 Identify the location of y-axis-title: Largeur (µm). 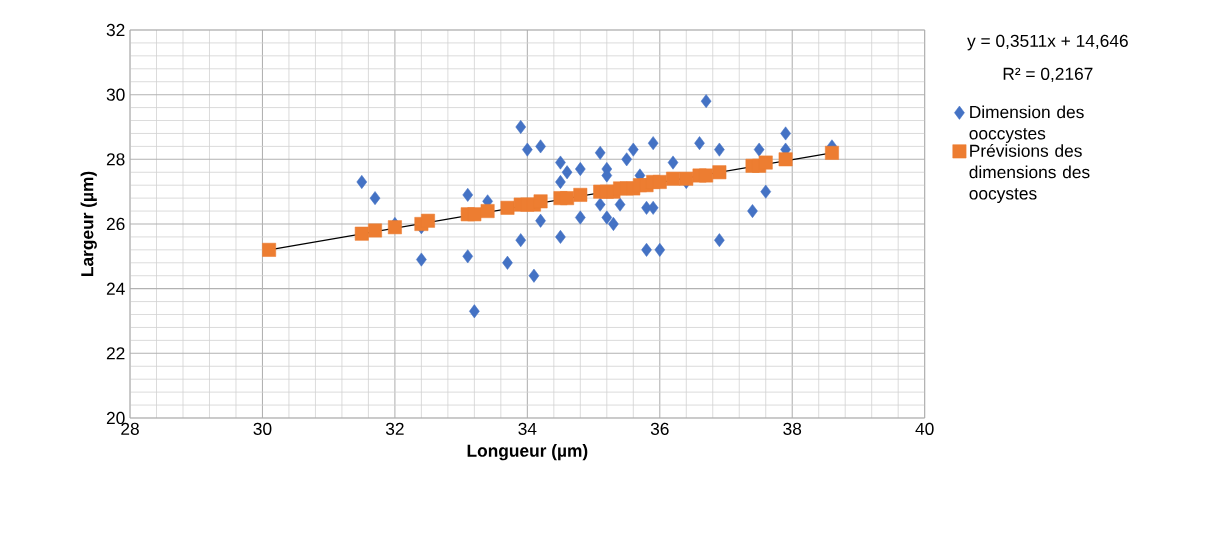
(88, 223).